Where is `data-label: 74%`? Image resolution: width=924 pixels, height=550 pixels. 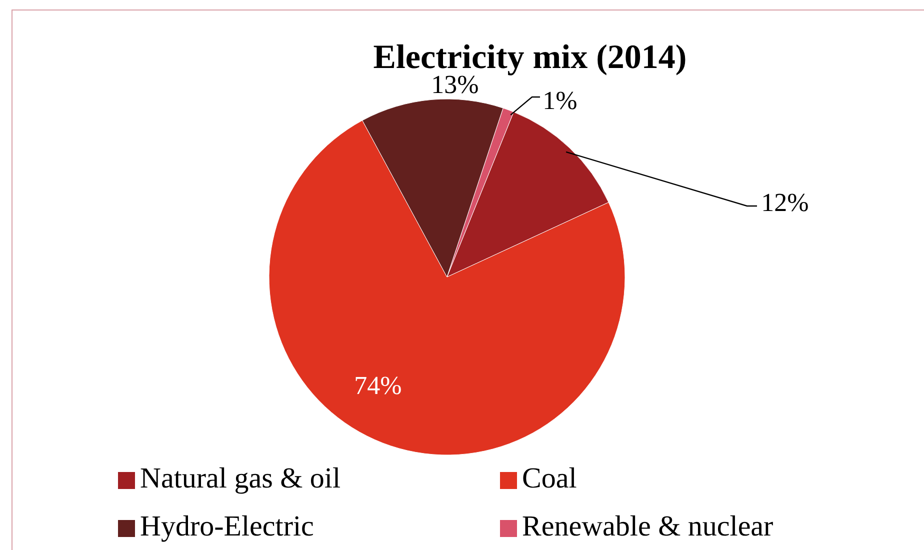
data-label: 74% is located at coordinates (378, 385).